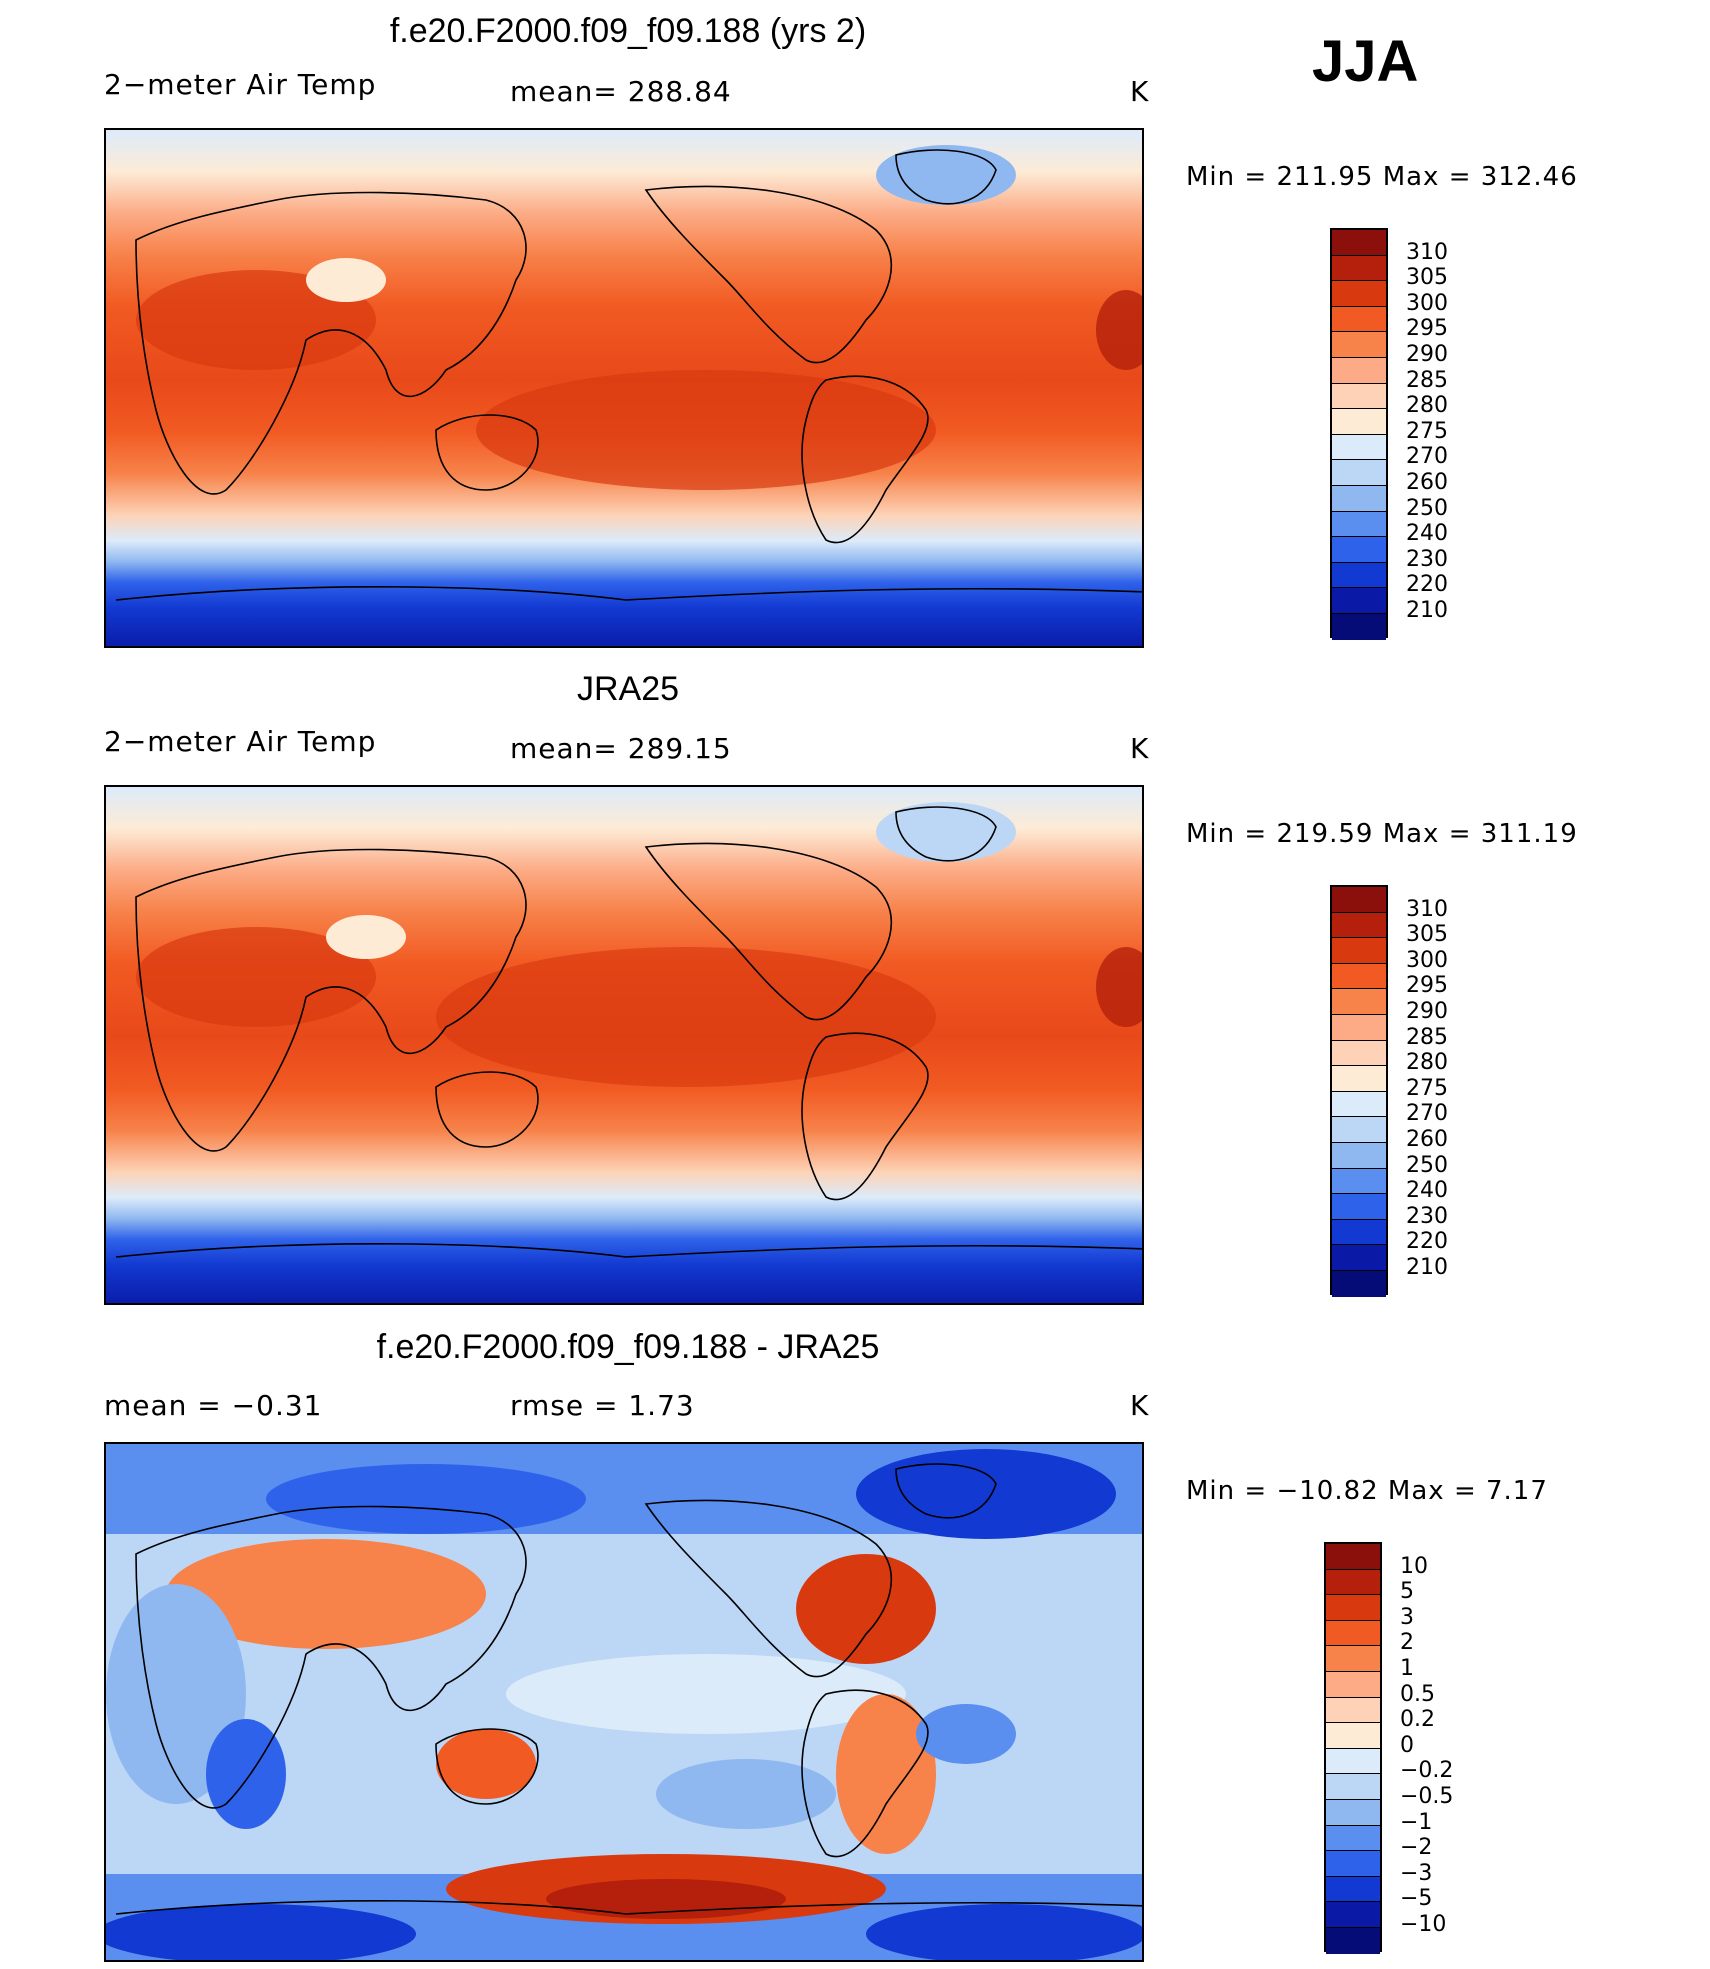  I want to click on panel3-coastline-south-america, so click(865, 1773).